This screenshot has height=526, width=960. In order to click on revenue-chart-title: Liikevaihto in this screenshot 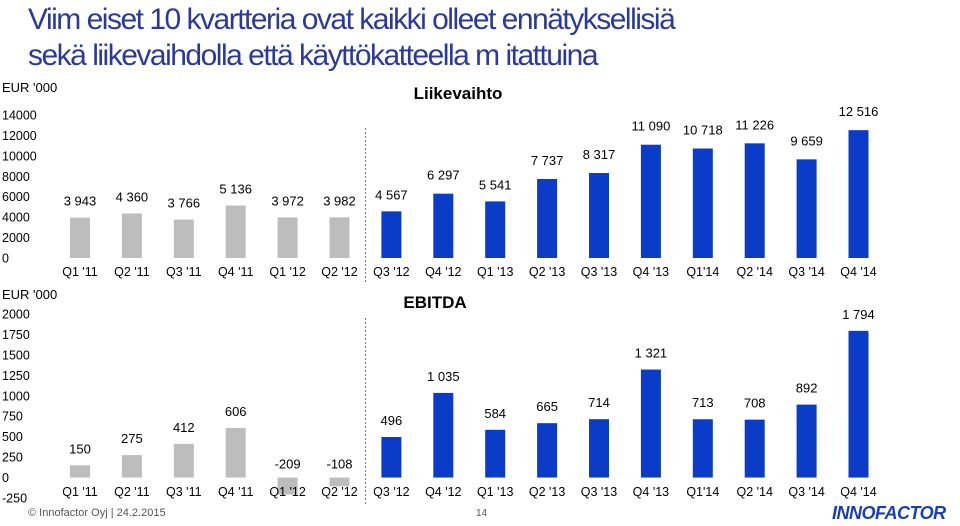, I will do `click(458, 93)`.